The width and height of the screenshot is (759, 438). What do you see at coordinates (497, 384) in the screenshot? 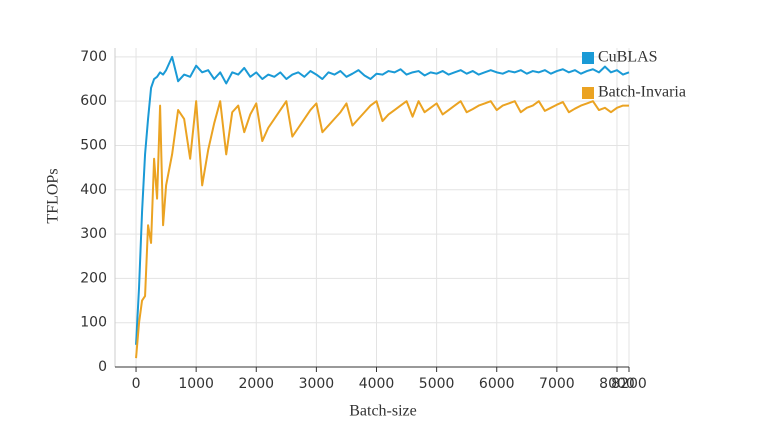
I see `x-tick-label: 6000` at bounding box center [497, 384].